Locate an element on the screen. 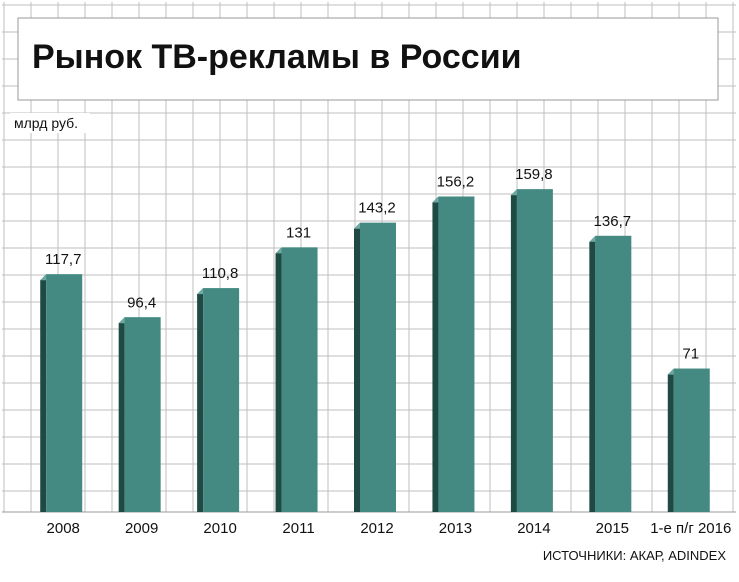  bar-value-label: 143,2 is located at coordinates (377, 208).